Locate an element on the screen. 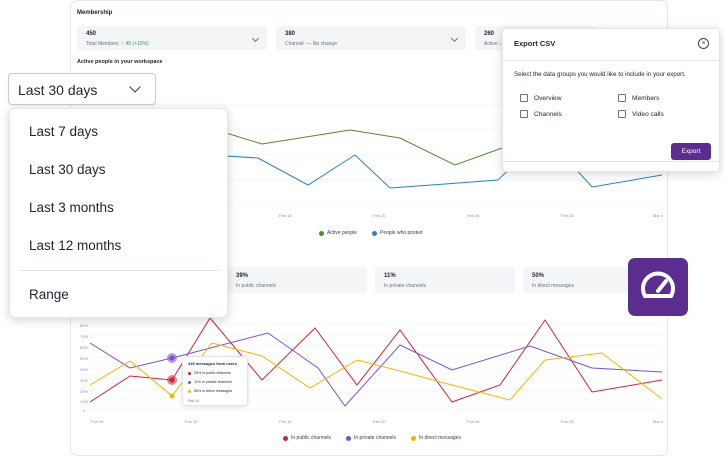 Image resolution: width=724 pixels, height=460 pixels. date-range-select: Last 30 days is located at coordinates (82, 89).